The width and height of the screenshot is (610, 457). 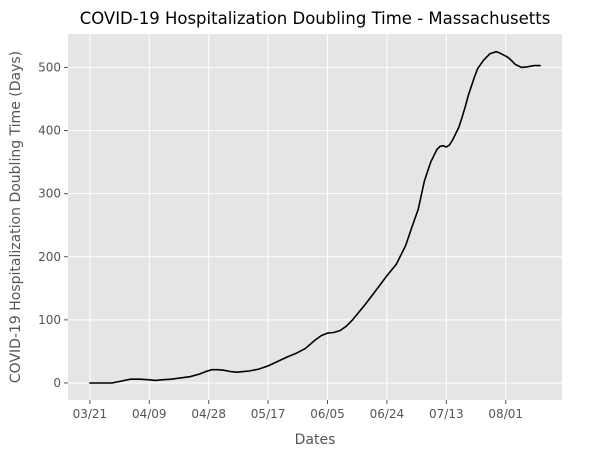 What do you see at coordinates (315, 440) in the screenshot?
I see `x-axis-label: Dates` at bounding box center [315, 440].